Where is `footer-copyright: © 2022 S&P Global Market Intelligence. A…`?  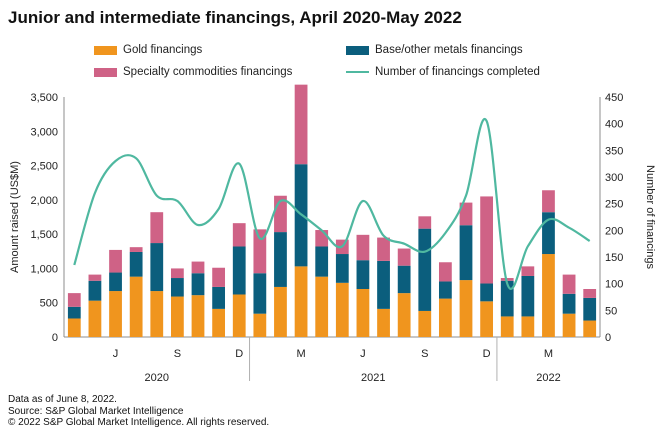
footer-copyright: © 2022 S&P Global Market Intelligence. A… is located at coordinates (139, 422).